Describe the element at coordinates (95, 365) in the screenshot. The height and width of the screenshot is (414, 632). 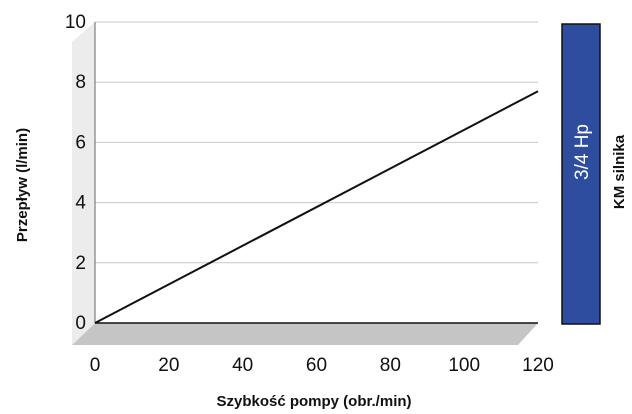
I see `x-tick-label-0: 0` at that location.